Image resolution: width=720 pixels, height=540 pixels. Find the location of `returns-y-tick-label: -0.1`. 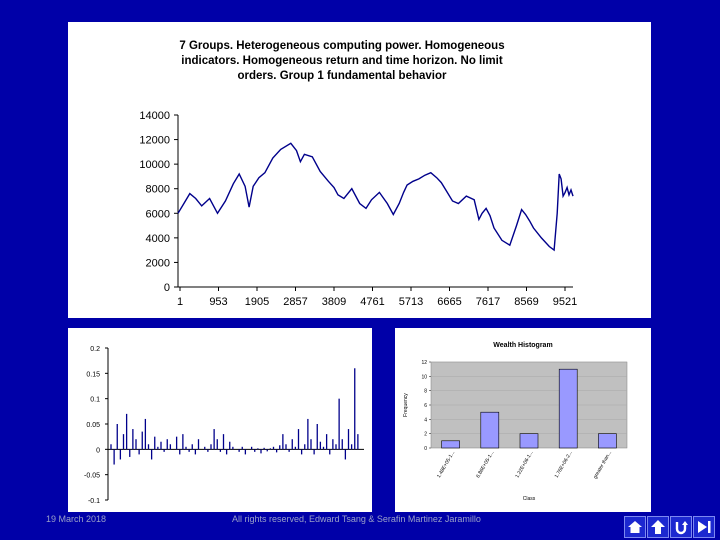

returns-y-tick-label: -0.1 is located at coordinates (94, 501).